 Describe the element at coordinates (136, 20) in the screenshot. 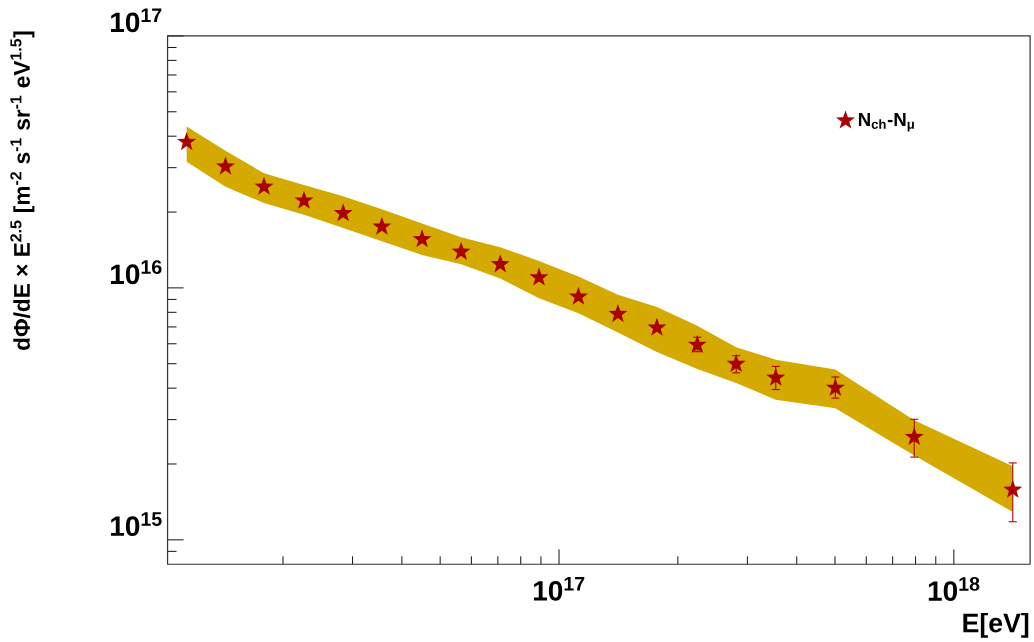

I see `y-tick-label: 10$^{17}$` at that location.